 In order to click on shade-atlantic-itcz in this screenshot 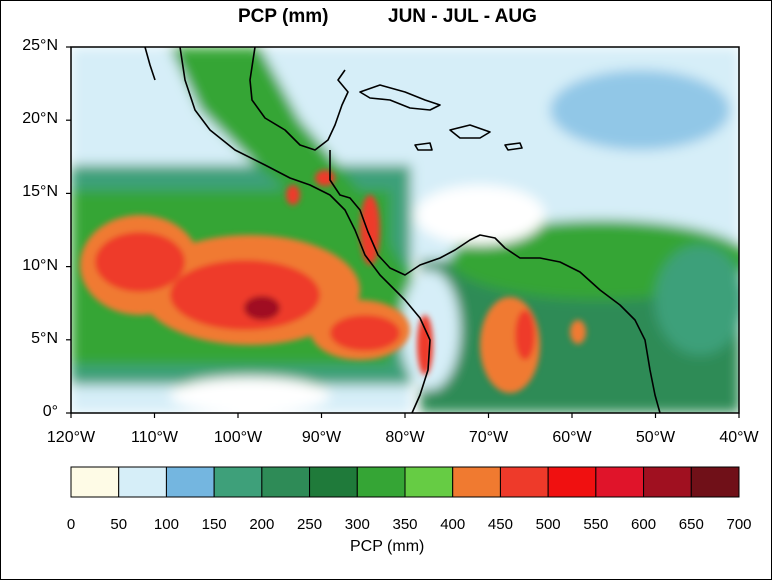, I will do `click(697, 300)`.